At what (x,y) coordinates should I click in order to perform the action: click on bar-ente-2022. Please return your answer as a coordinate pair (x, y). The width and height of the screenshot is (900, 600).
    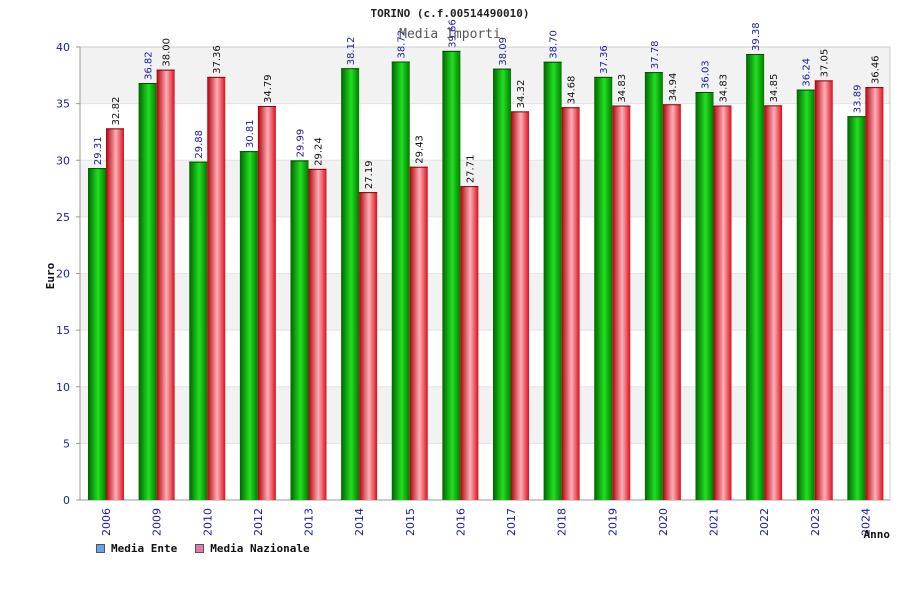
    Looking at the image, I should click on (755, 277).